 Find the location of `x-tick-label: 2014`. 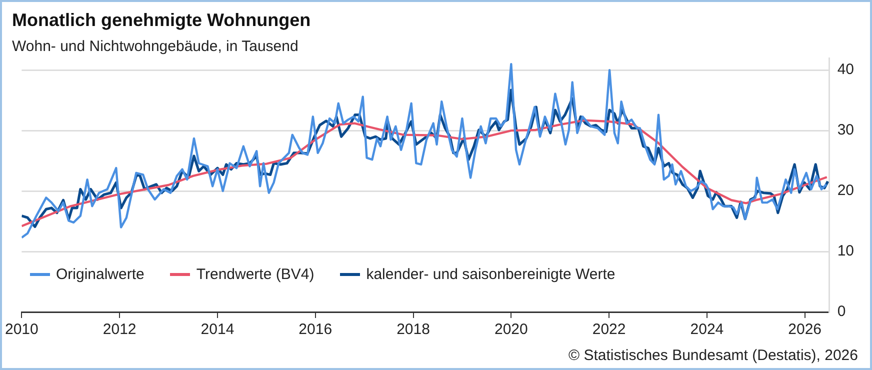

x-tick-label: 2014 is located at coordinates (217, 329).